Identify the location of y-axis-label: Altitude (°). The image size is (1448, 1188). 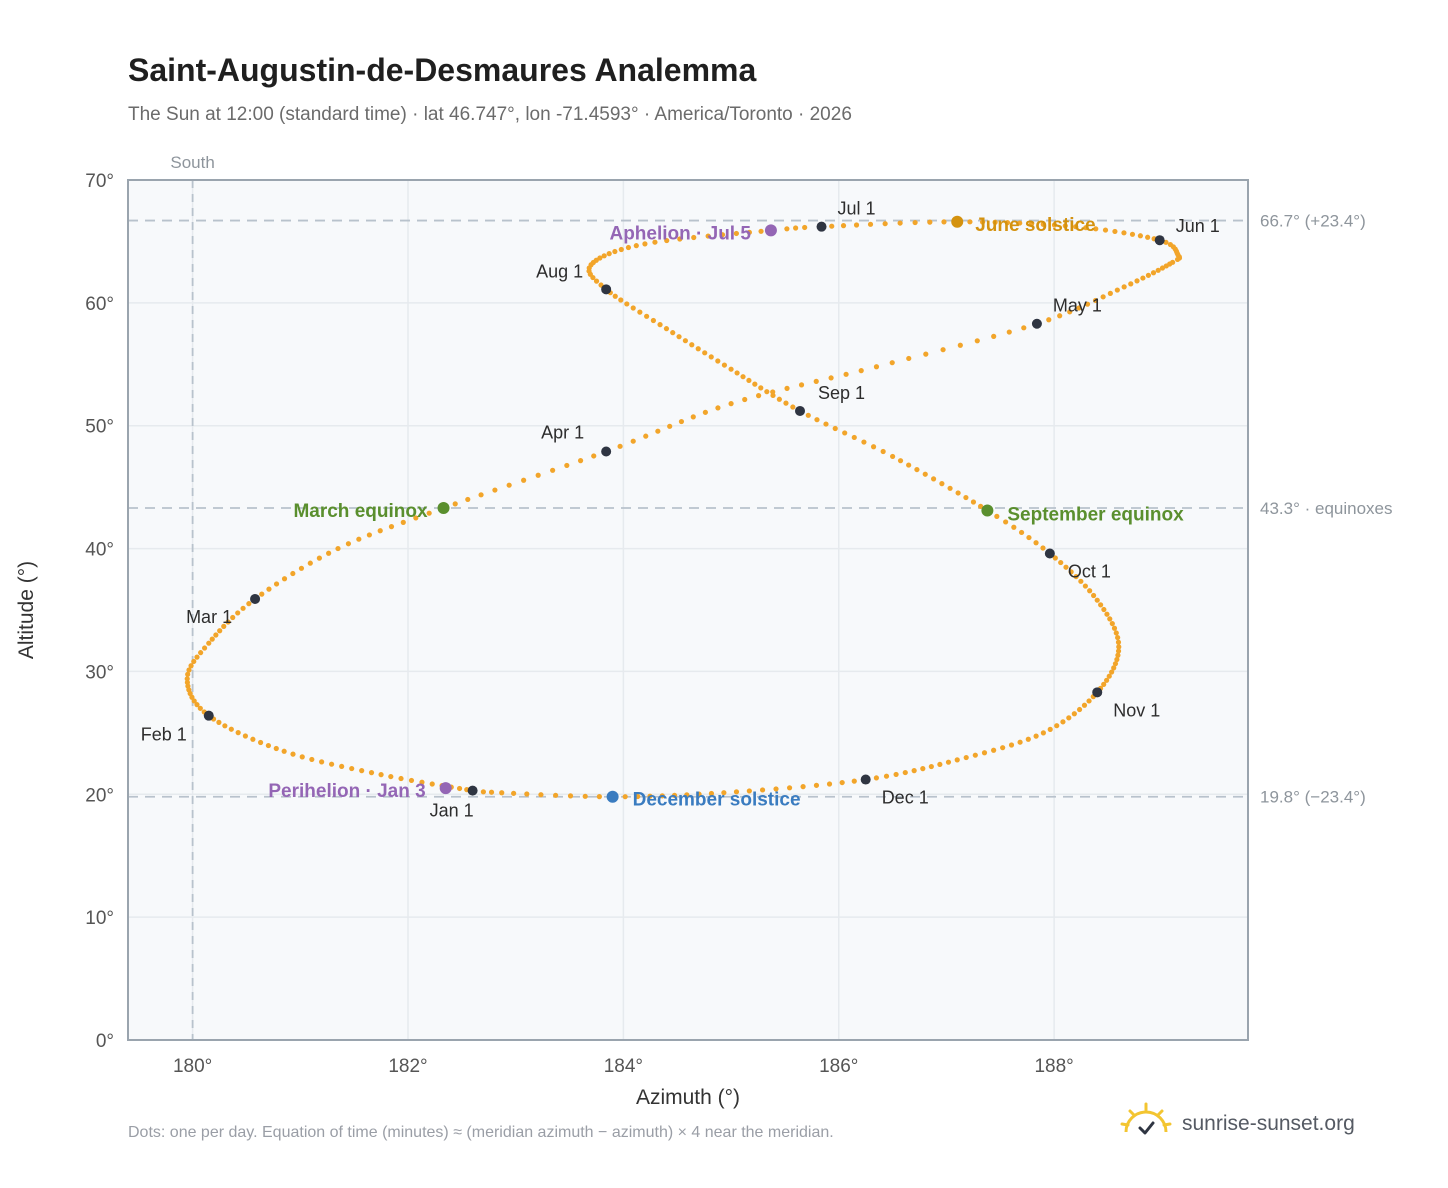
(26, 610).